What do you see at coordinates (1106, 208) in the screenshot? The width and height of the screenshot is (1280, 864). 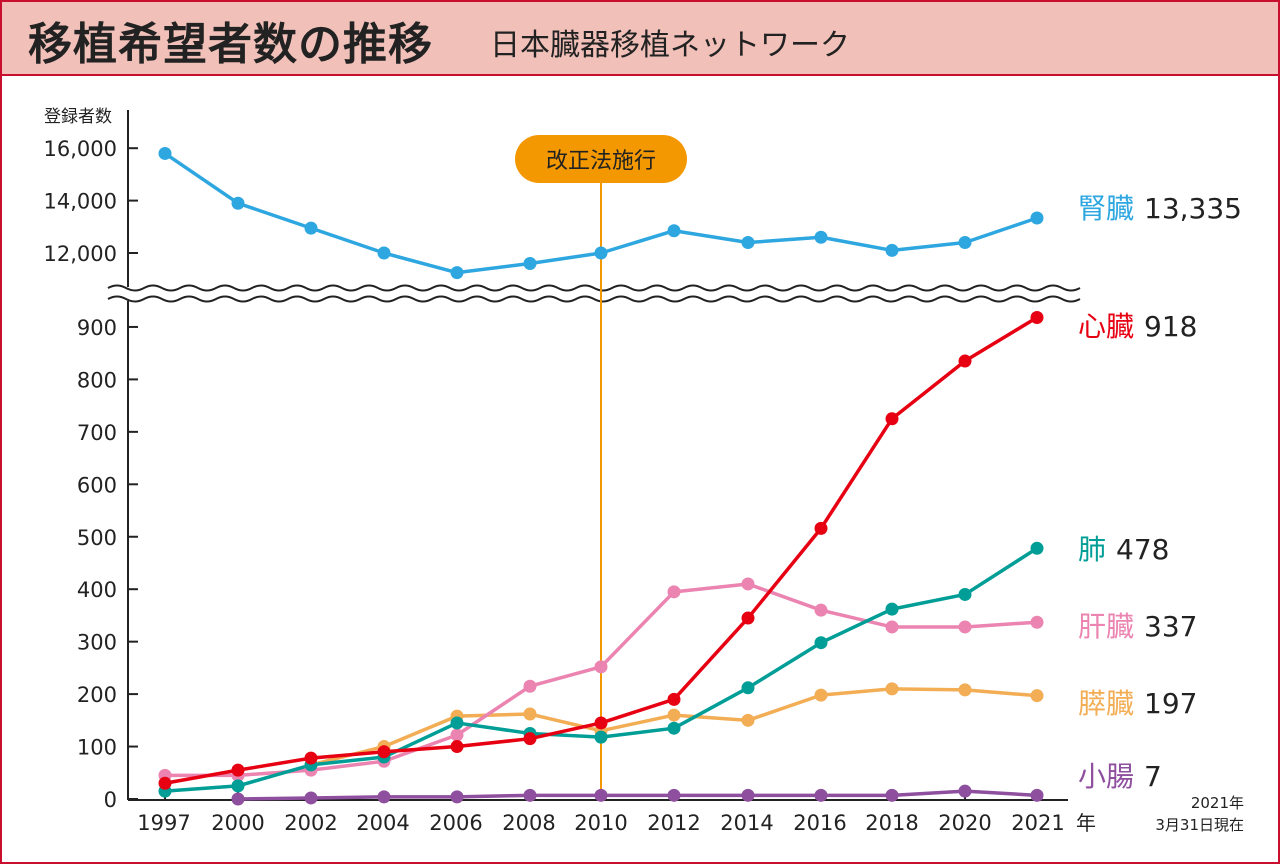 I see `series-label-腎臓: 腎臓` at bounding box center [1106, 208].